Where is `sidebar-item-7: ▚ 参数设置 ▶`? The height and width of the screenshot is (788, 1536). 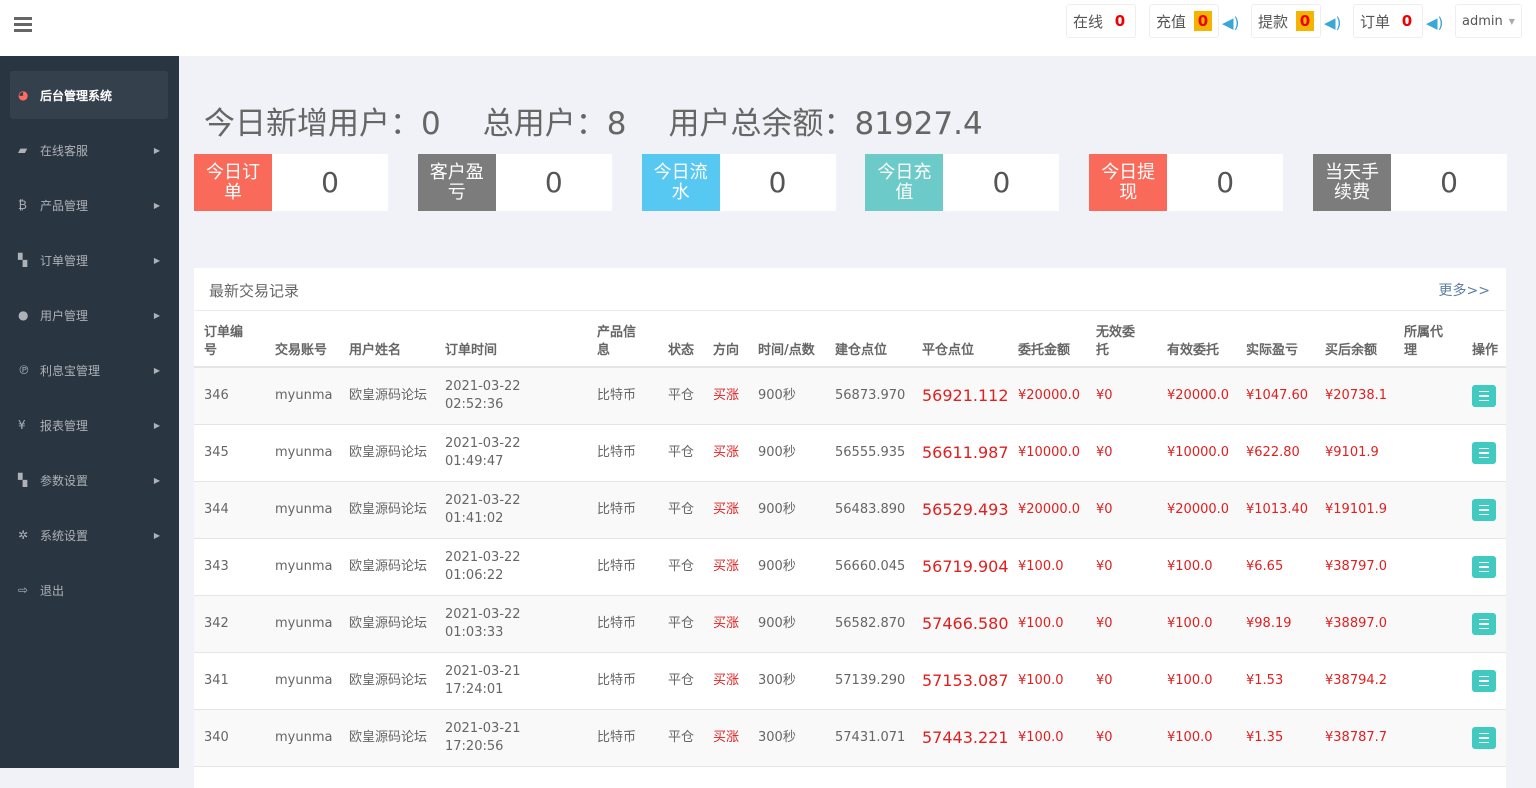 sidebar-item-7: ▚ 参数设置 ▶ is located at coordinates (89, 480).